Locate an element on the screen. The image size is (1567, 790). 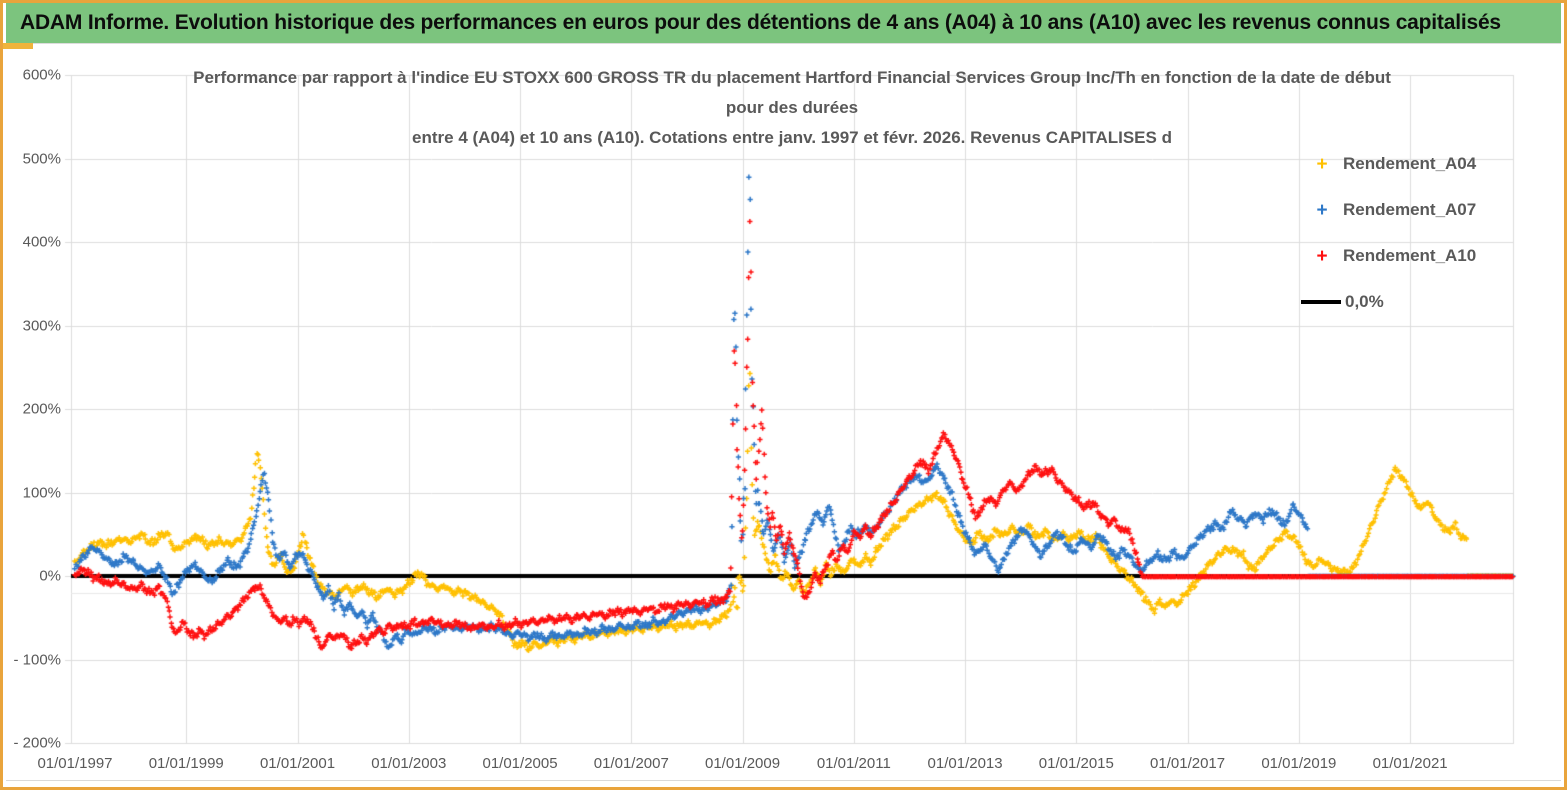
x-tick-label: 01/01/2003 is located at coordinates (409, 763).